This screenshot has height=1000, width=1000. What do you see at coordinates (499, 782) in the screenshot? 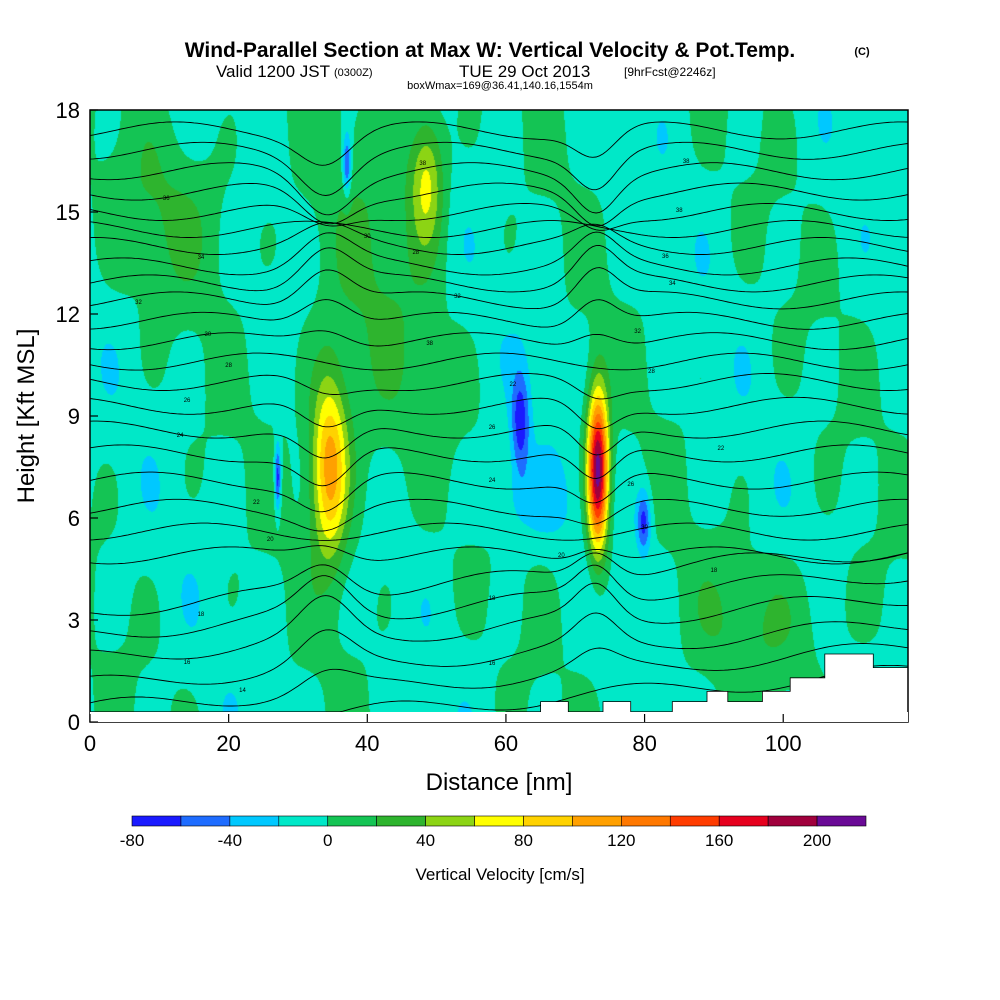
I see `x-axis-label: Distance [nm]` at bounding box center [499, 782].